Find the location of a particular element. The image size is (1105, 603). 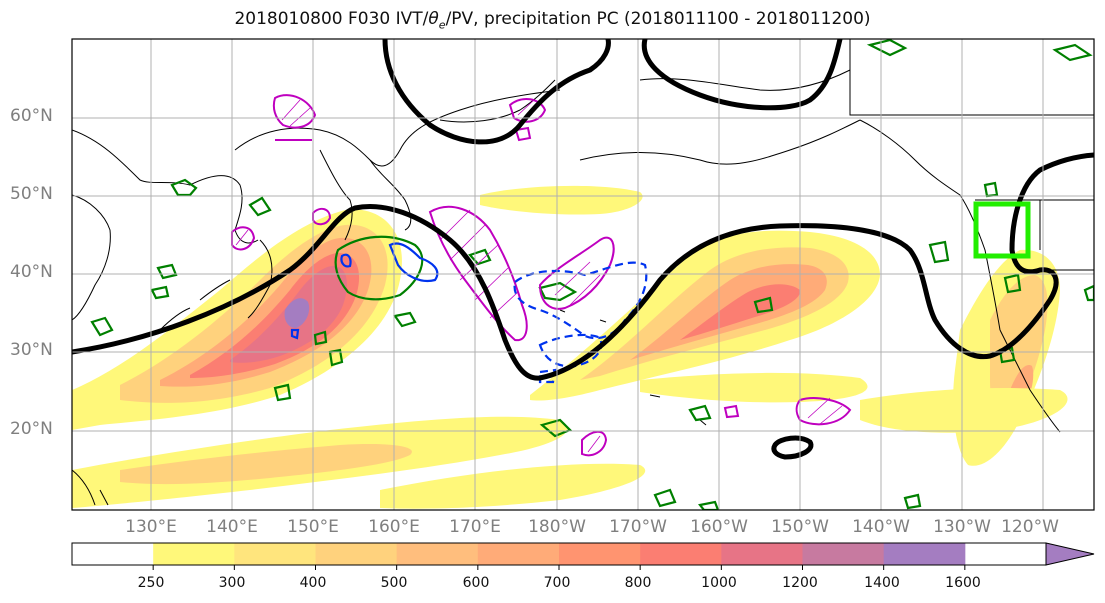

pv-negative-contours is located at coordinates (364, 291).